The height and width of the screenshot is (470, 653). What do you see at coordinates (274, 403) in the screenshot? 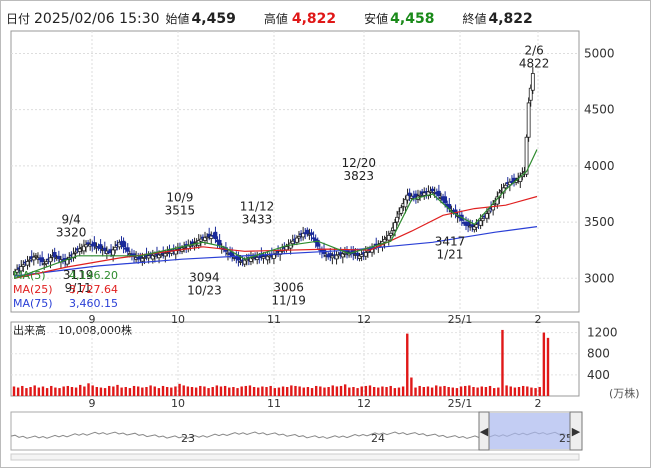
I see `volume-x-tick-label: 11` at bounding box center [274, 403].